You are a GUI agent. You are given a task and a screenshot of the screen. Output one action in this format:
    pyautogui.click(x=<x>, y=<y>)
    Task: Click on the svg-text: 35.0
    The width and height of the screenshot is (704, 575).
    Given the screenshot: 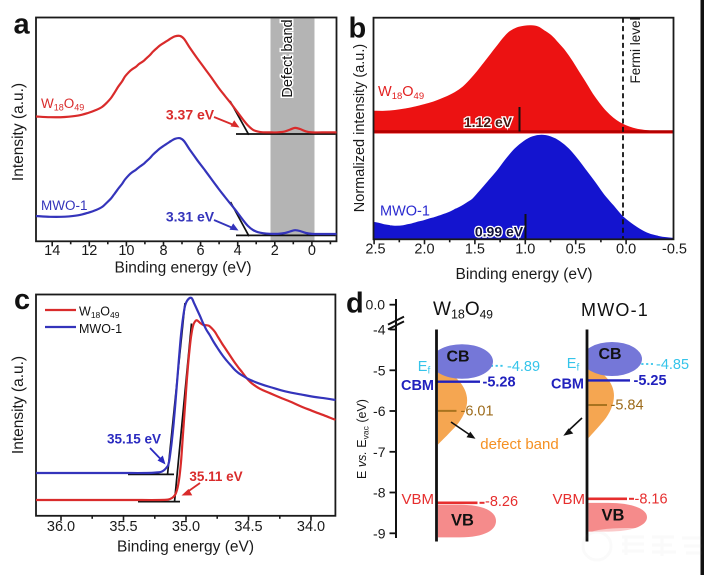 What is the action you would take?
    pyautogui.click(x=186, y=527)
    